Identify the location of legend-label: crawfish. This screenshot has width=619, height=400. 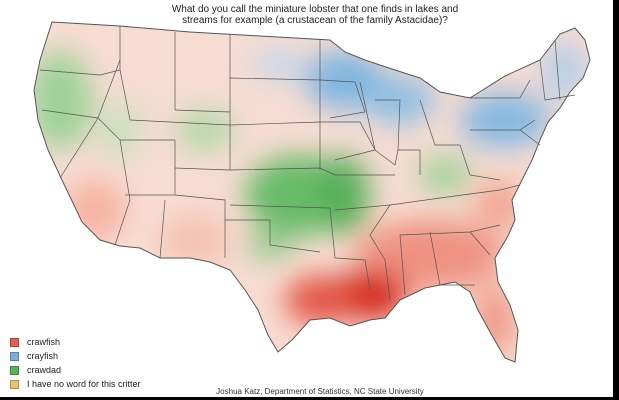
(44, 342).